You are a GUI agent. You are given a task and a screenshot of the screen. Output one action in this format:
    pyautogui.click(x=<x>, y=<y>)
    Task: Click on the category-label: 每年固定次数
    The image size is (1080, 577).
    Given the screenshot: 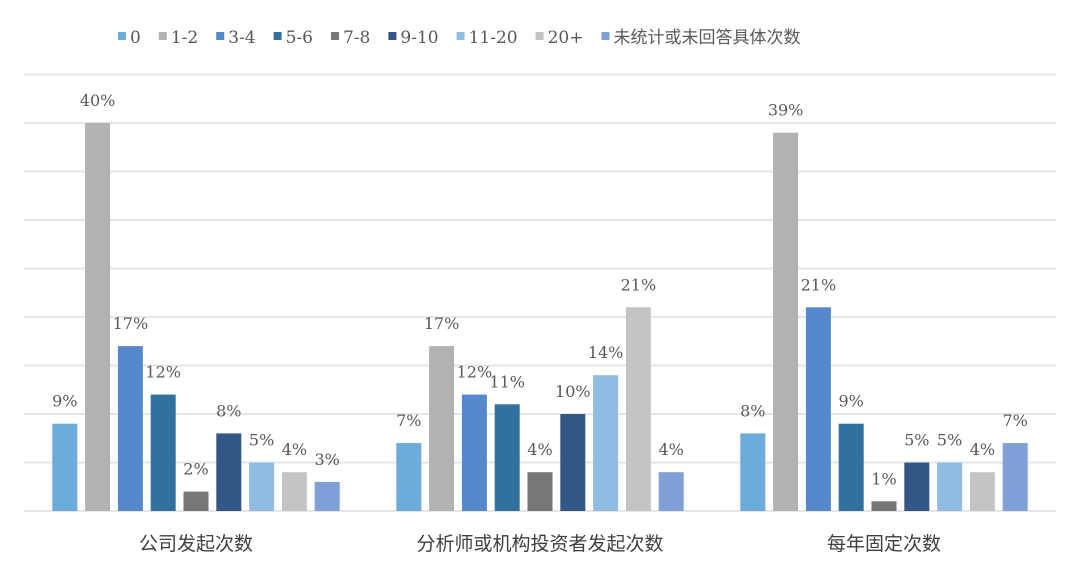 What is the action you would take?
    pyautogui.click(x=884, y=544)
    